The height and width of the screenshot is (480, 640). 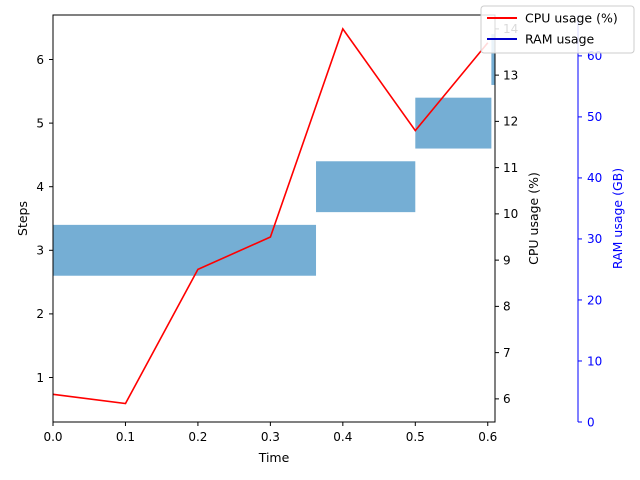 I want to click on cpu-axis-ticks: 67891011121314, so click(x=506, y=214).